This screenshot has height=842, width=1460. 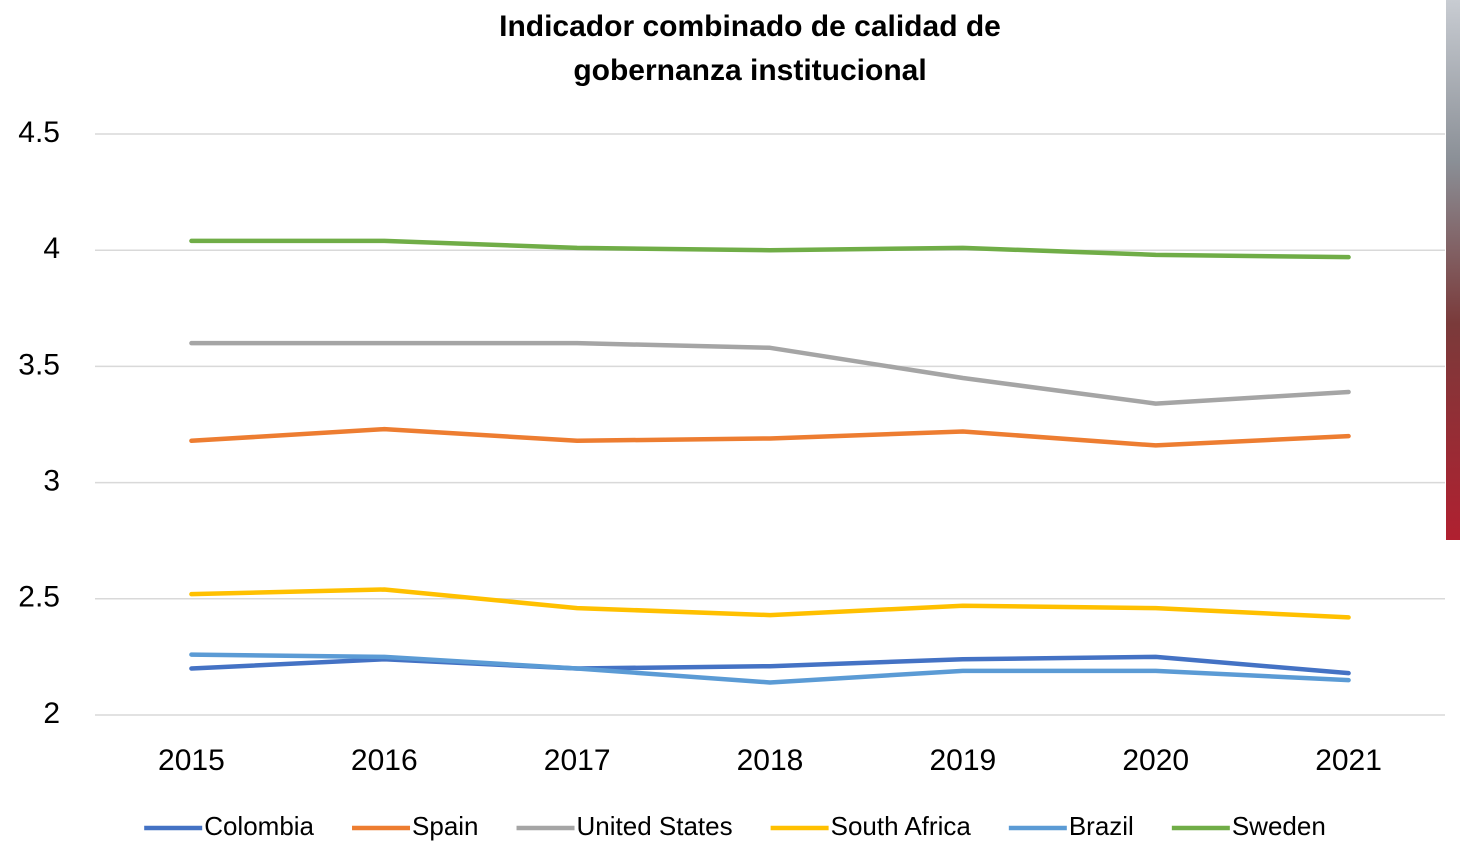 I want to click on x-tick-label: 2016, so click(x=384, y=760).